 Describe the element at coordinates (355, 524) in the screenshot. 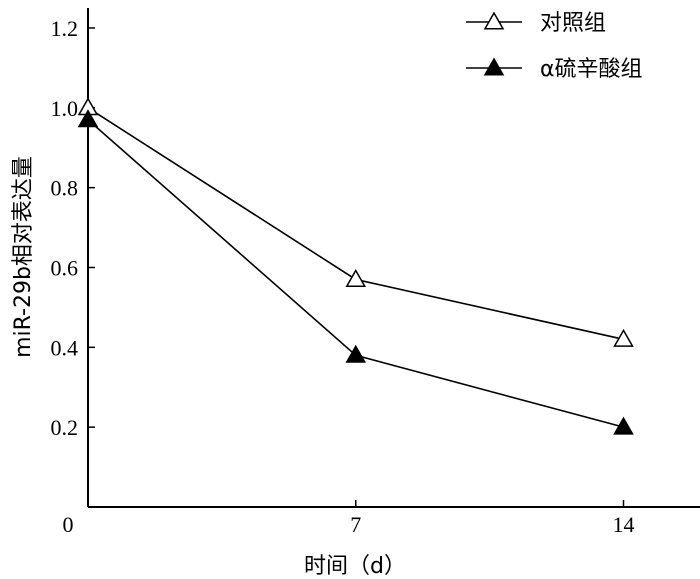

I see `x-tick-label: 7` at that location.